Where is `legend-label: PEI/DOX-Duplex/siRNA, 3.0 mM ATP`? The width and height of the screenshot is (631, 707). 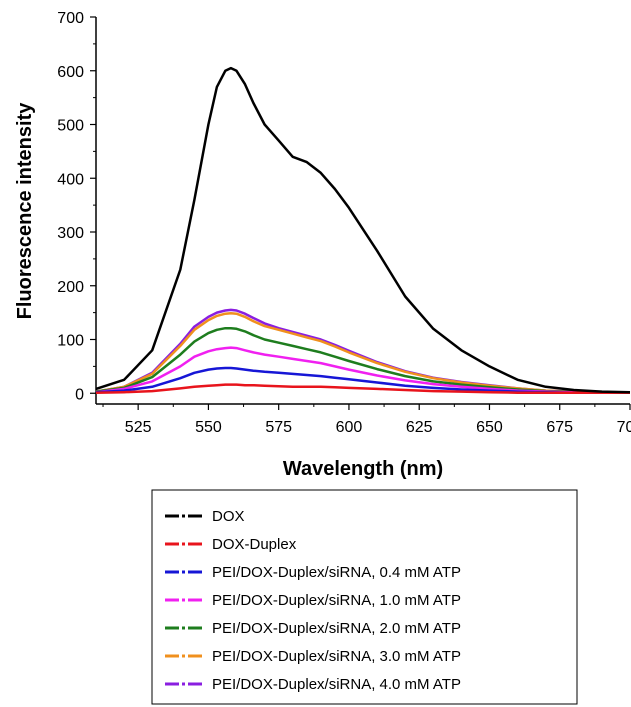
legend-label: PEI/DOX-Duplex/siRNA, 3.0 mM ATP is located at coordinates (336, 656).